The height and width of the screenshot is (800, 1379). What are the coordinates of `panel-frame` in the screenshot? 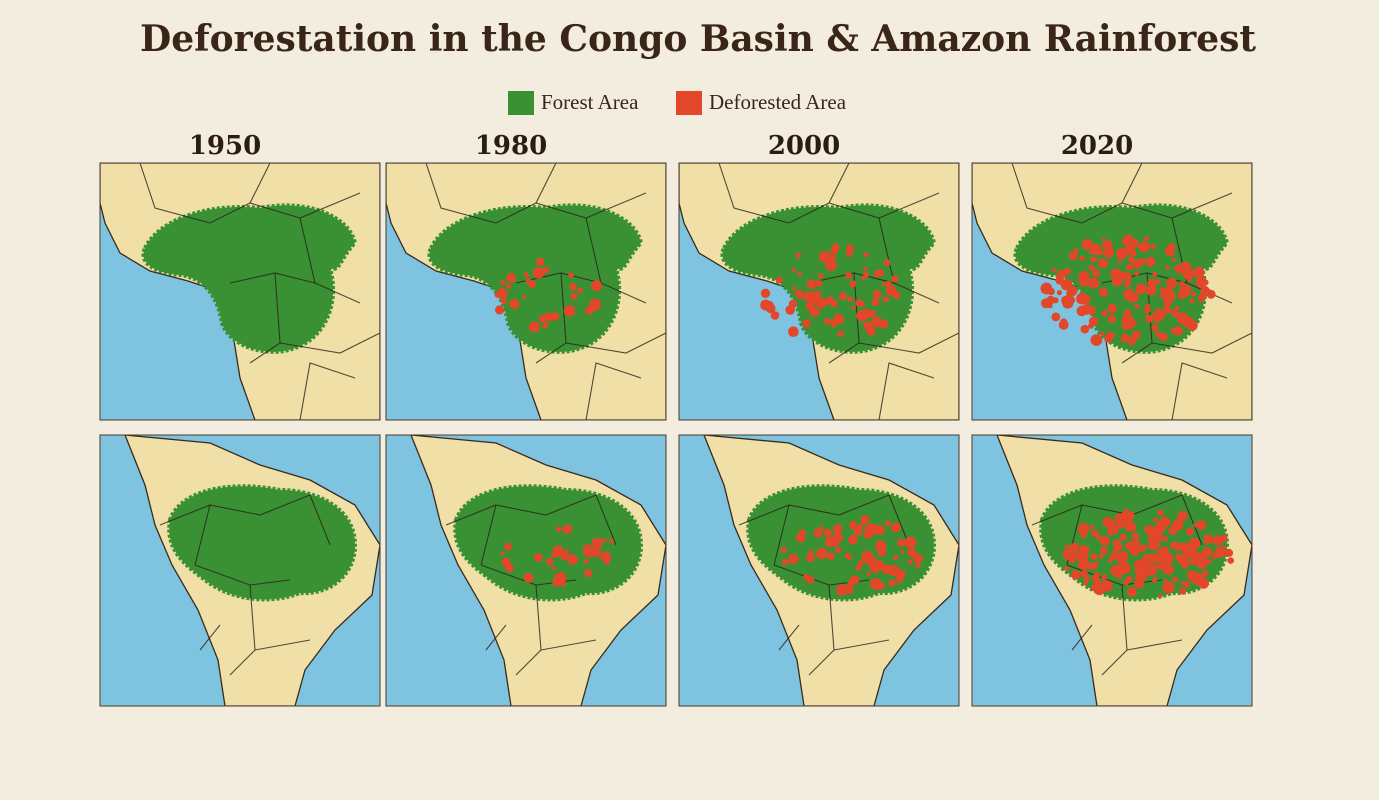 It's located at (819, 291).